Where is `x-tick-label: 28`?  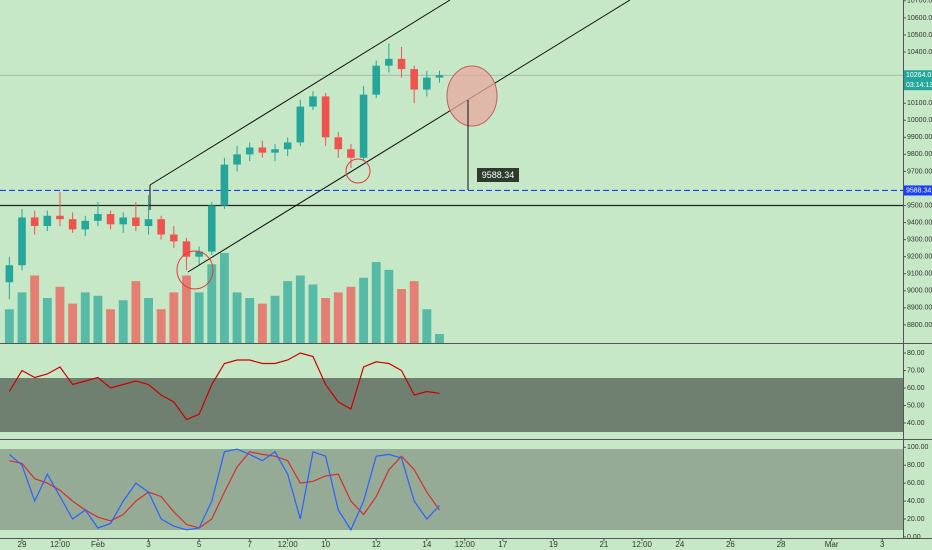
x-tick-label: 28 is located at coordinates (781, 544).